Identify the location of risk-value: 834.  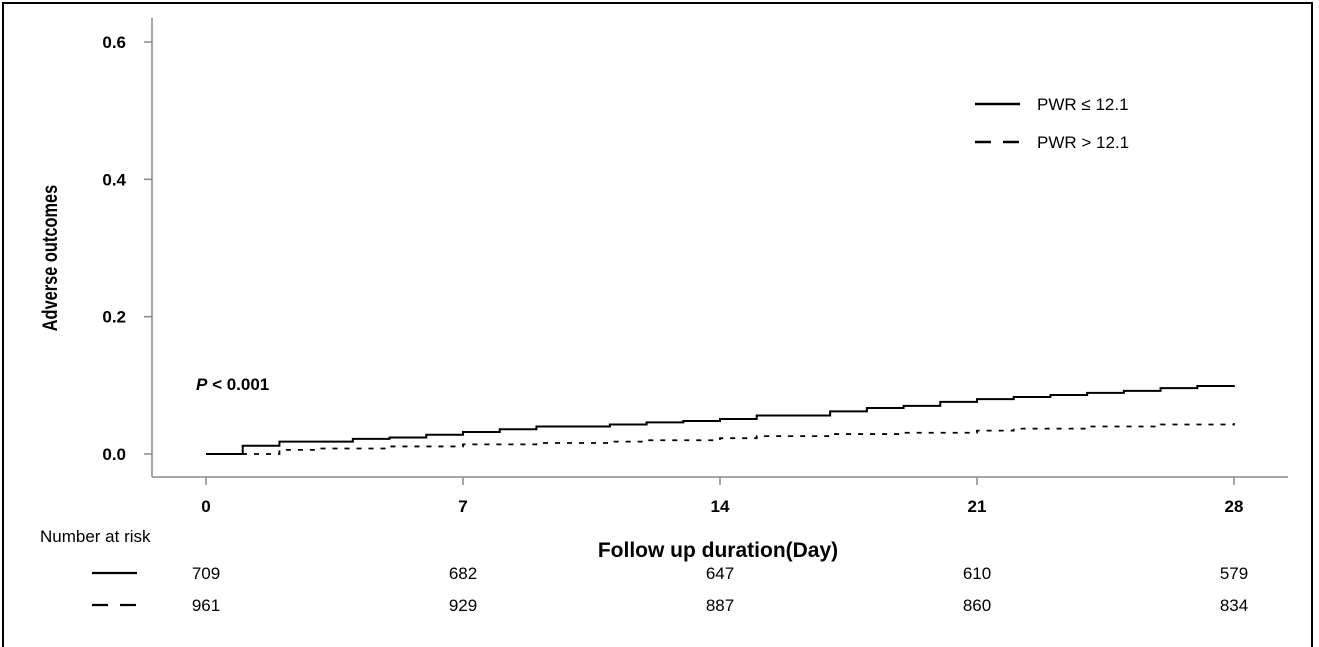
(1234, 605).